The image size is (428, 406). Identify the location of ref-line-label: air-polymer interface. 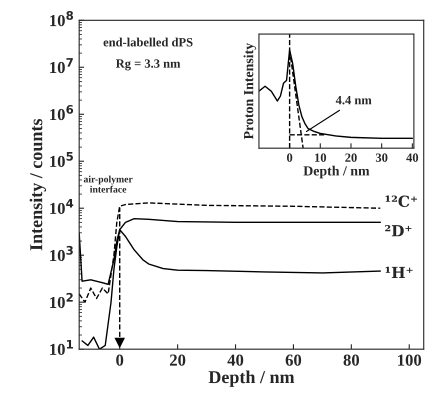
(108, 184).